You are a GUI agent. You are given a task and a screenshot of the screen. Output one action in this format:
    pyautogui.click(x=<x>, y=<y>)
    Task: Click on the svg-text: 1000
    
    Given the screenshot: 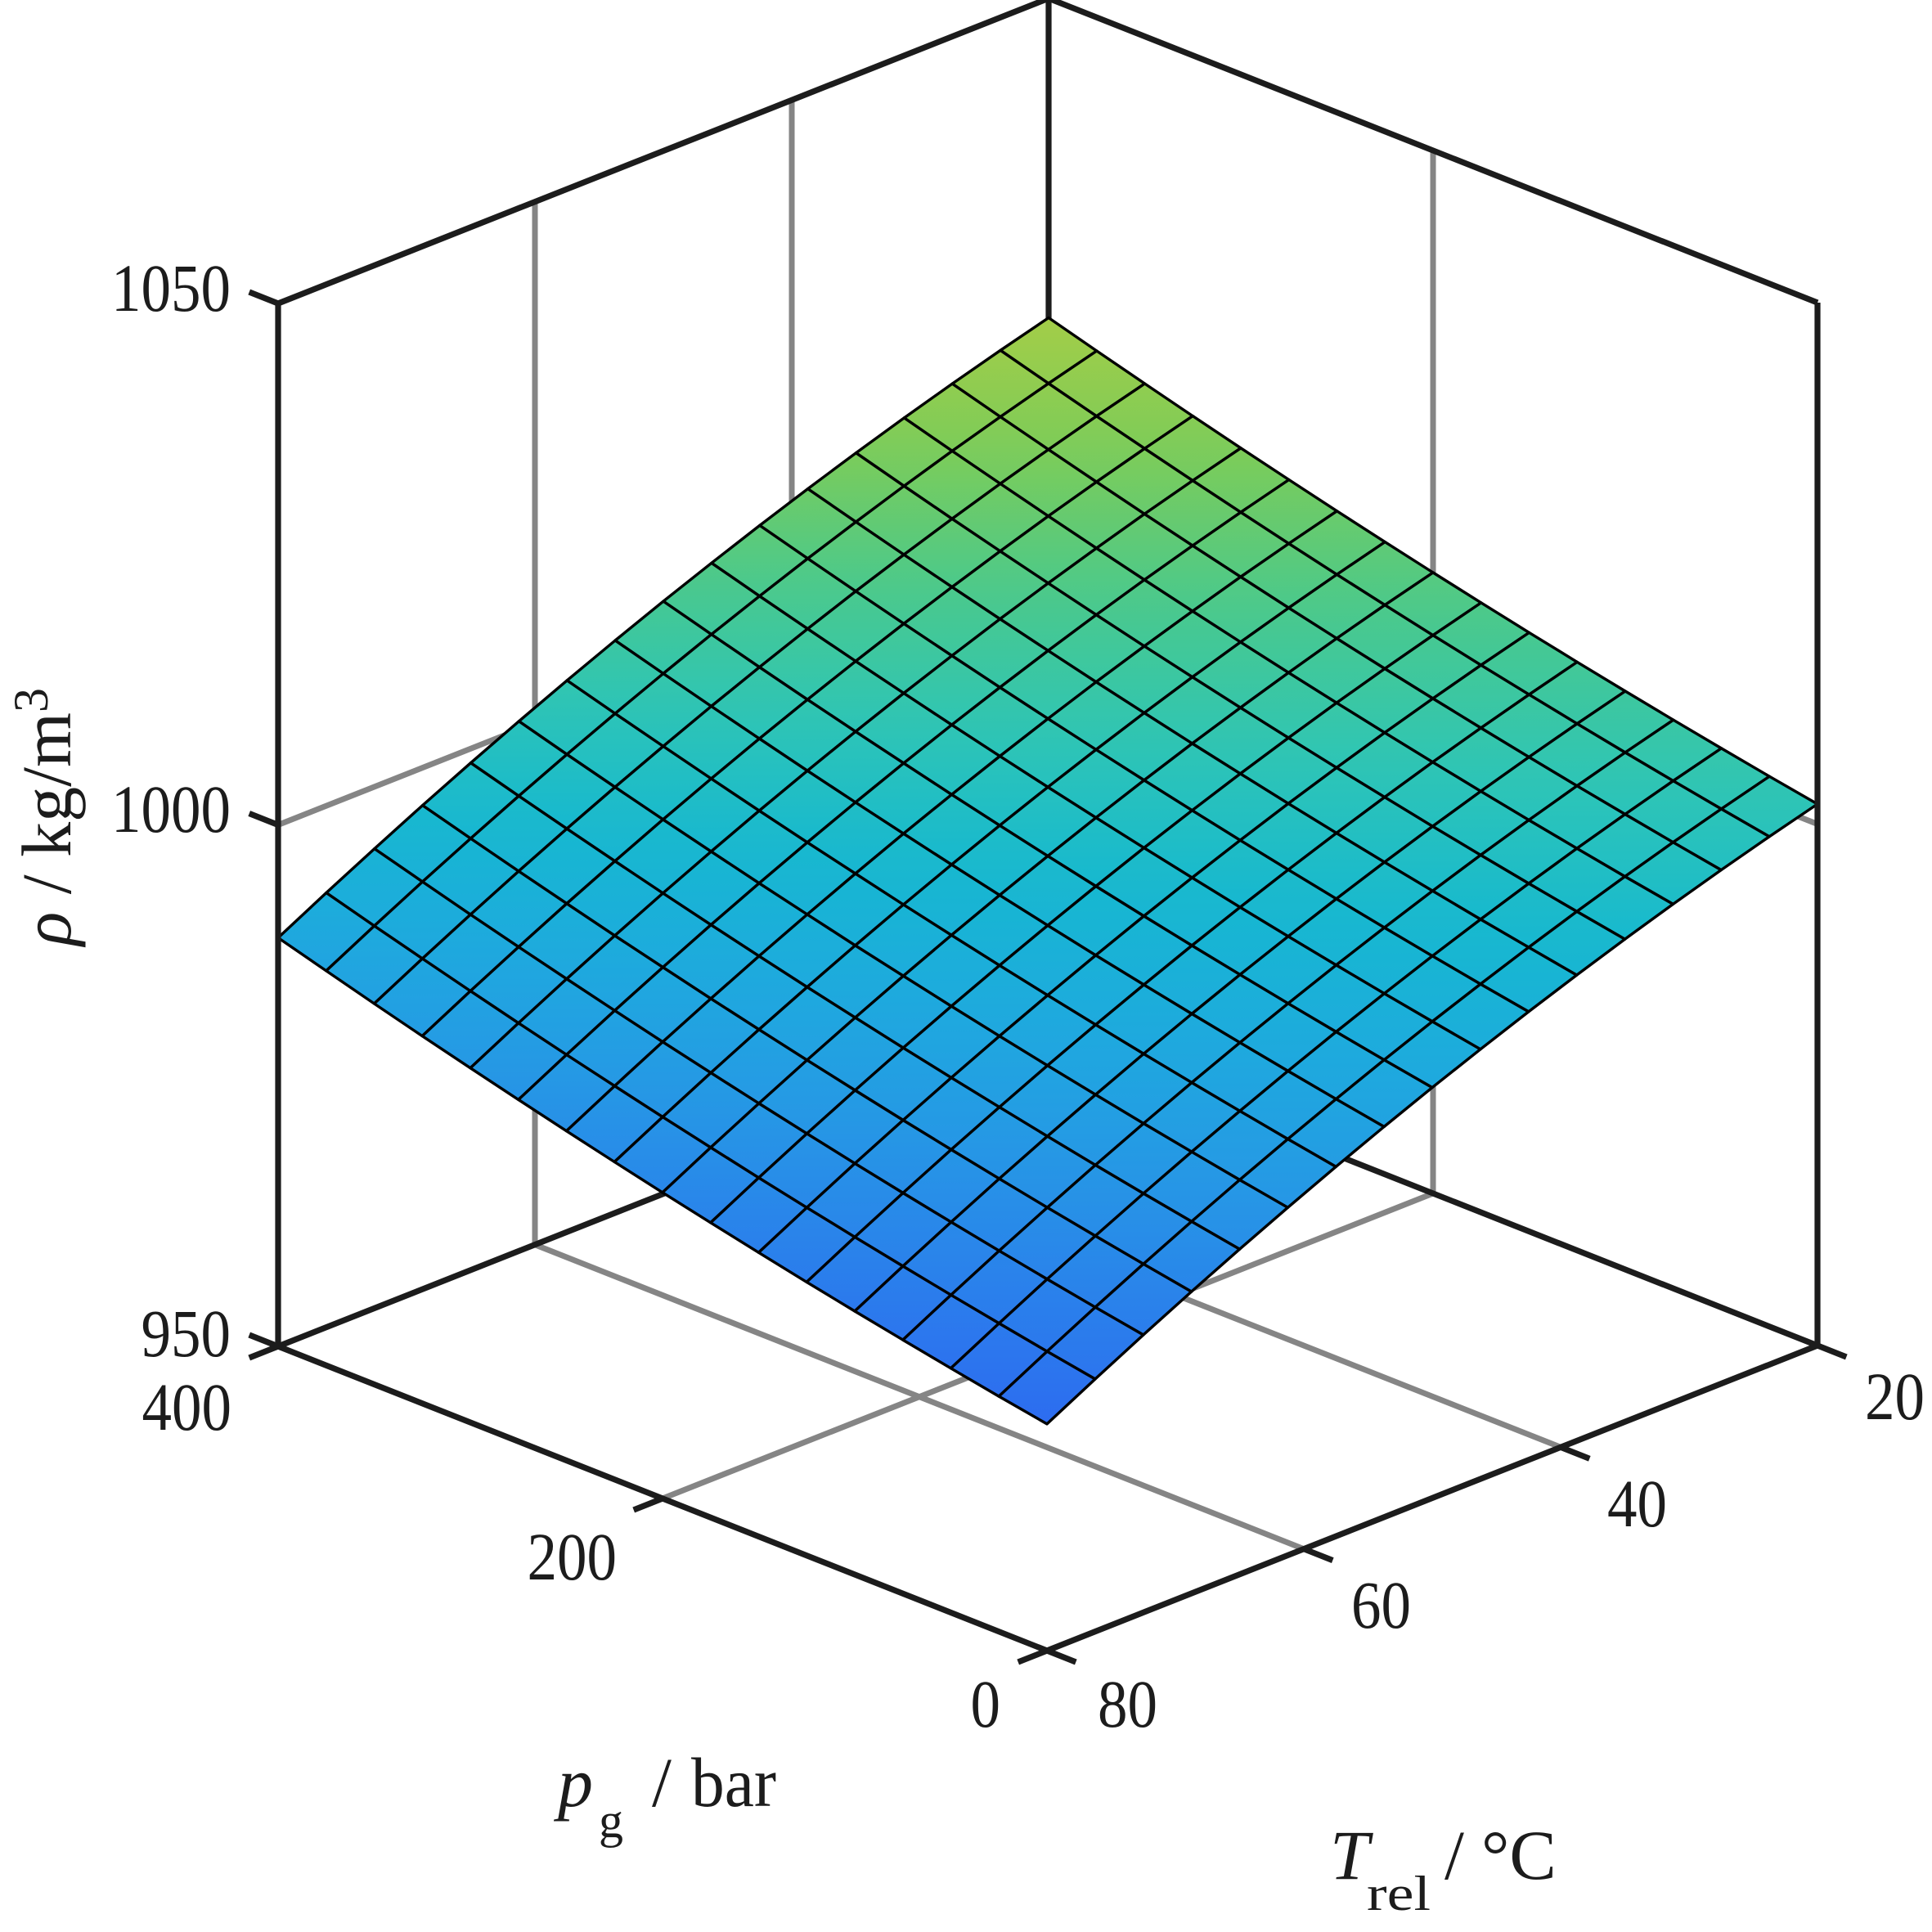 What is the action you would take?
    pyautogui.click(x=171, y=809)
    